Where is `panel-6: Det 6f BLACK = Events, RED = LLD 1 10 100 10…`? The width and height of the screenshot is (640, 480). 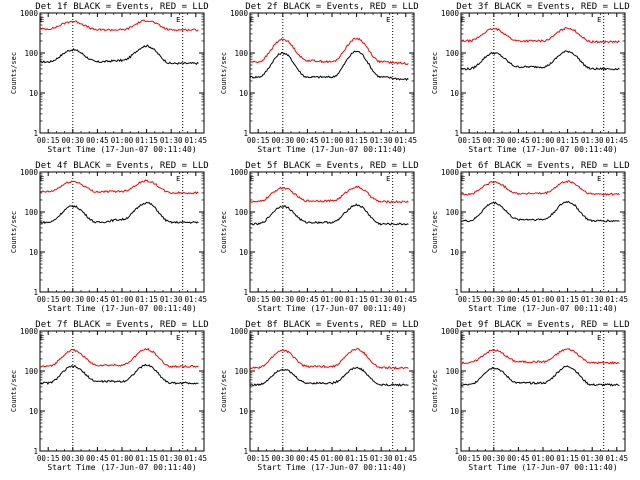 panel-6: Det 6f BLACK = Events, RED = LLD 1 10 100 10… is located at coordinates (530, 237).